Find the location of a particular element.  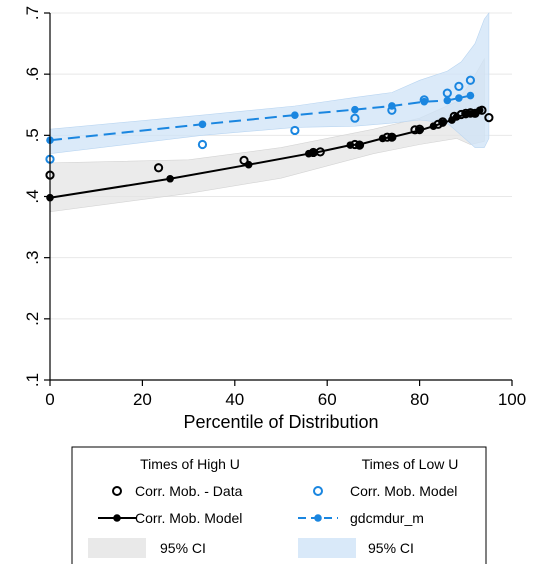

y-tick-label: .2 is located at coordinates (32, 319).